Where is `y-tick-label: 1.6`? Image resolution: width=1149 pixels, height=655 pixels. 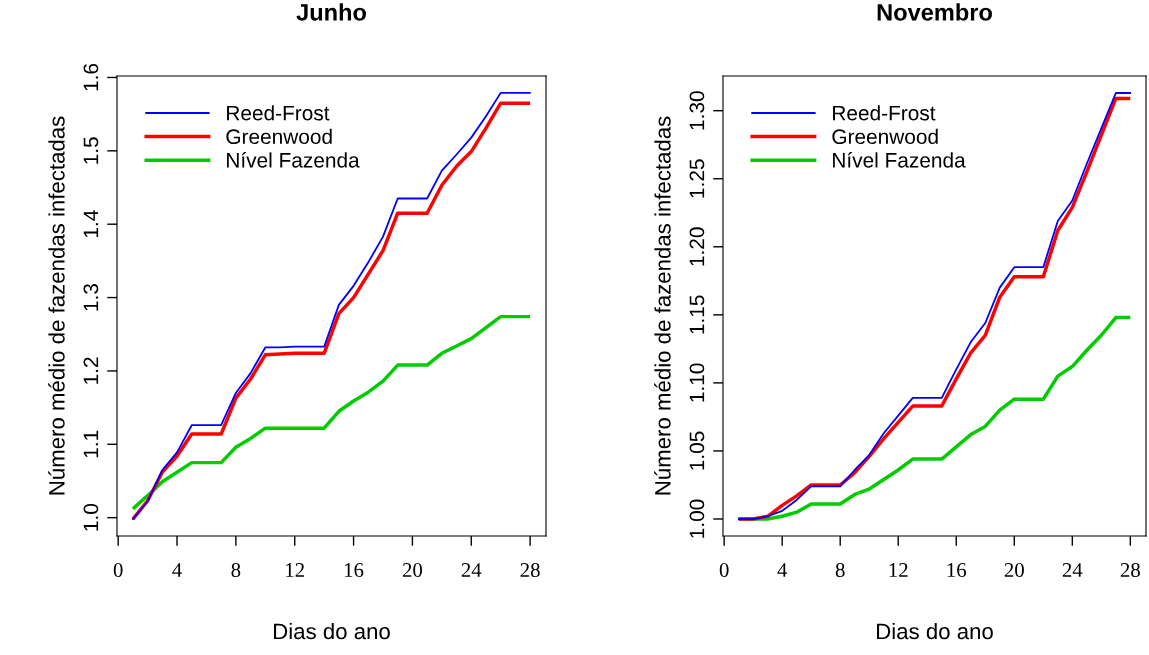 y-tick-label: 1.6 is located at coordinates (91, 77).